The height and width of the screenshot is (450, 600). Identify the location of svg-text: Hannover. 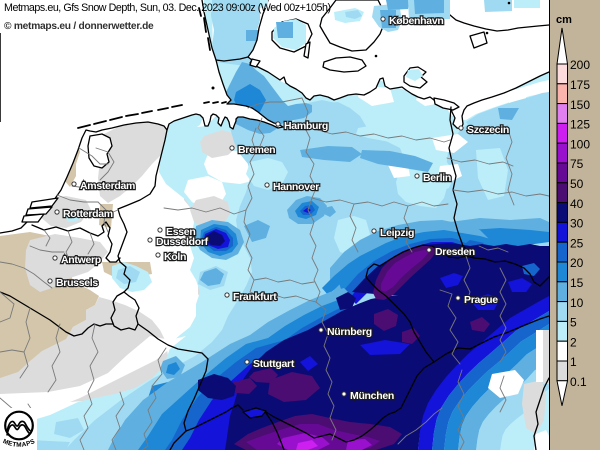
(296, 187).